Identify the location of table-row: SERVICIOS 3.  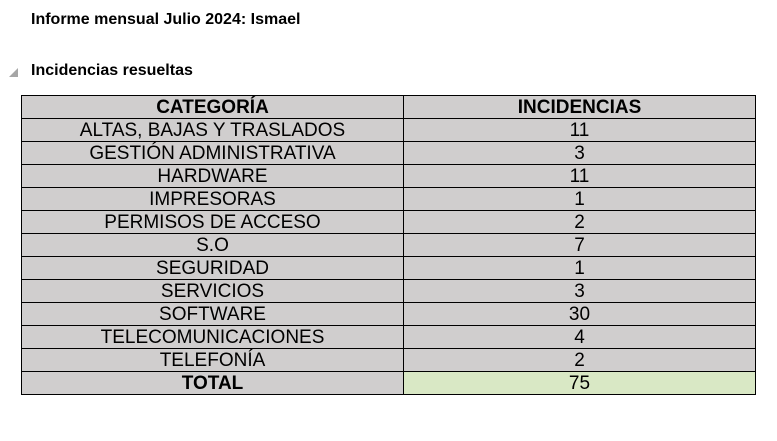
(388, 291).